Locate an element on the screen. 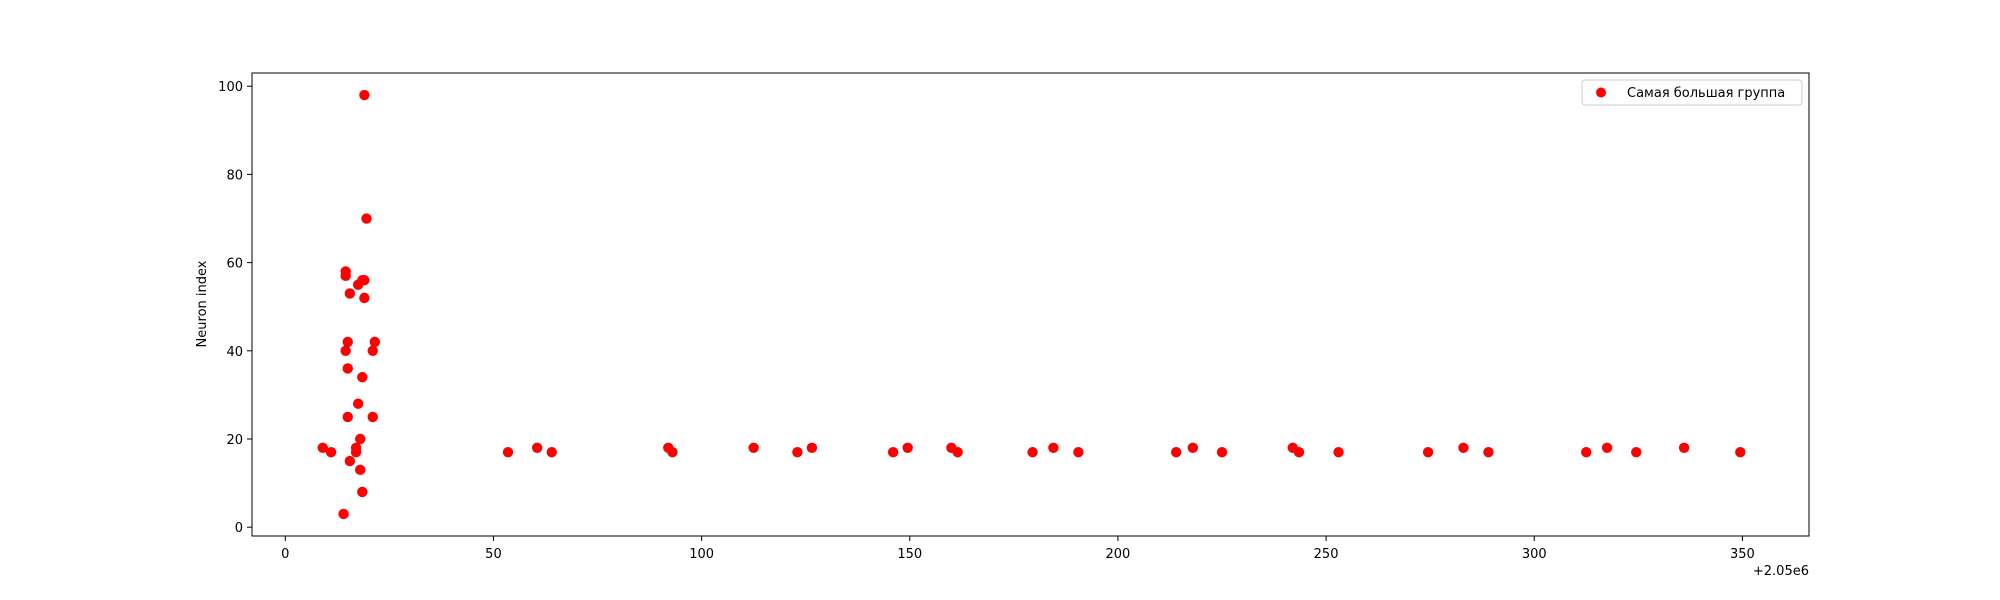  y-axis-label: Neuron index is located at coordinates (202, 303).